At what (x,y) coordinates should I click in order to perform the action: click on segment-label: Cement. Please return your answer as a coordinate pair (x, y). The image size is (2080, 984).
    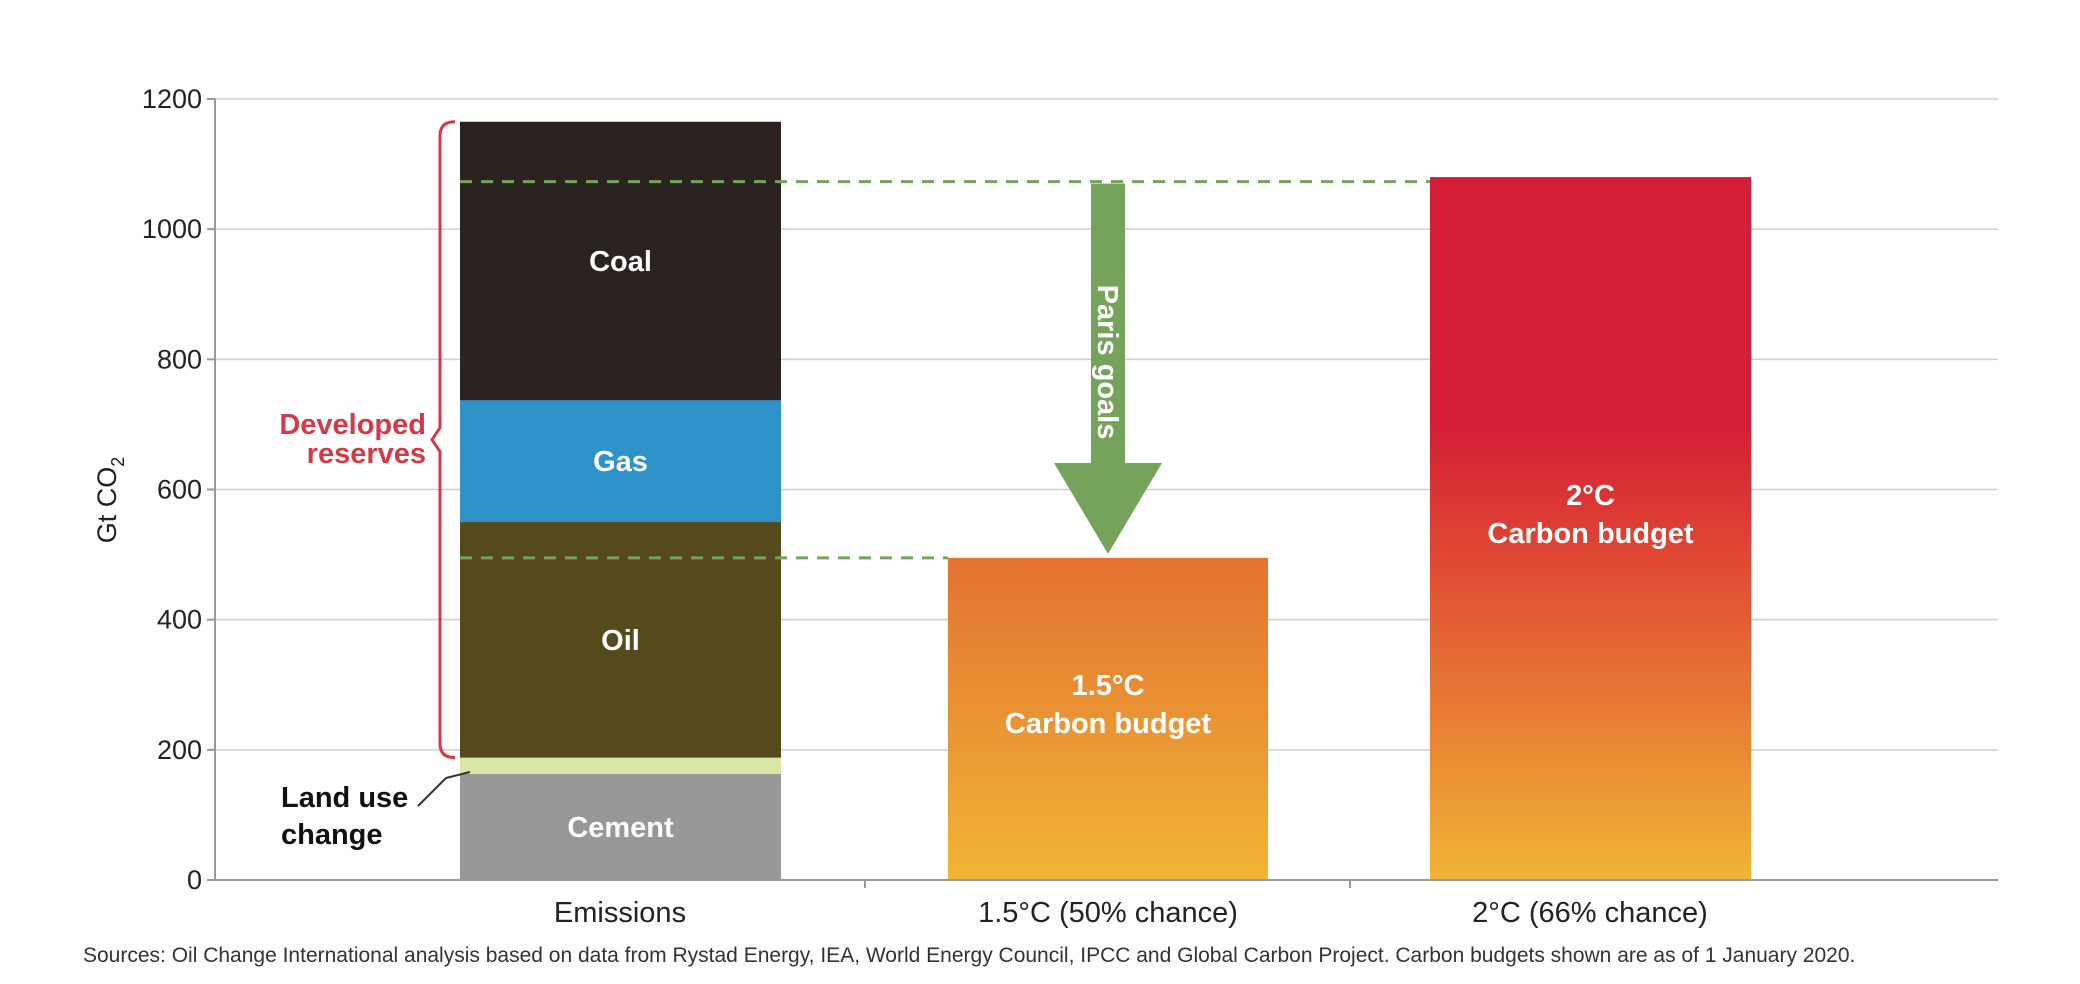
    Looking at the image, I should click on (620, 828).